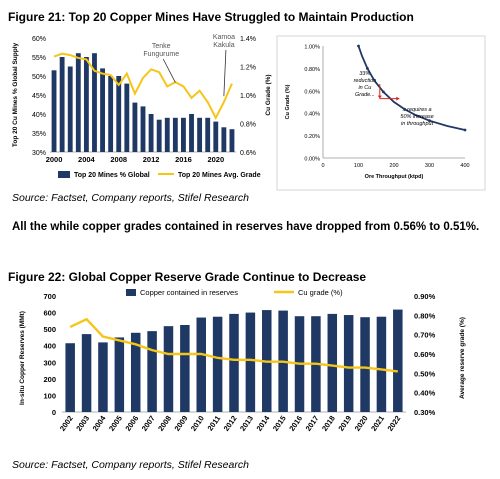 This screenshot has height=479, width=500. Describe the element at coordinates (112, 175) in the screenshot. I see `legend-label: Top 20 Mines % Global` at that location.